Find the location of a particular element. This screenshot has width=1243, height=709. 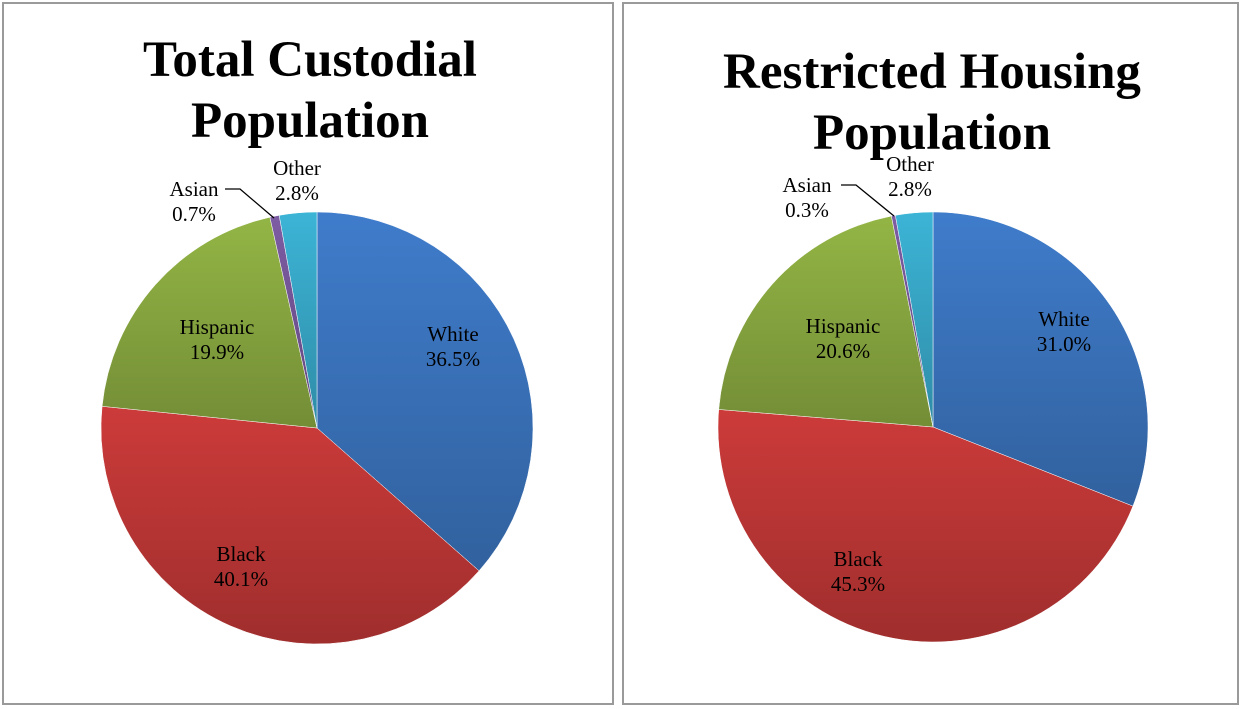

slice-value-black: 45.3% is located at coordinates (858, 584).